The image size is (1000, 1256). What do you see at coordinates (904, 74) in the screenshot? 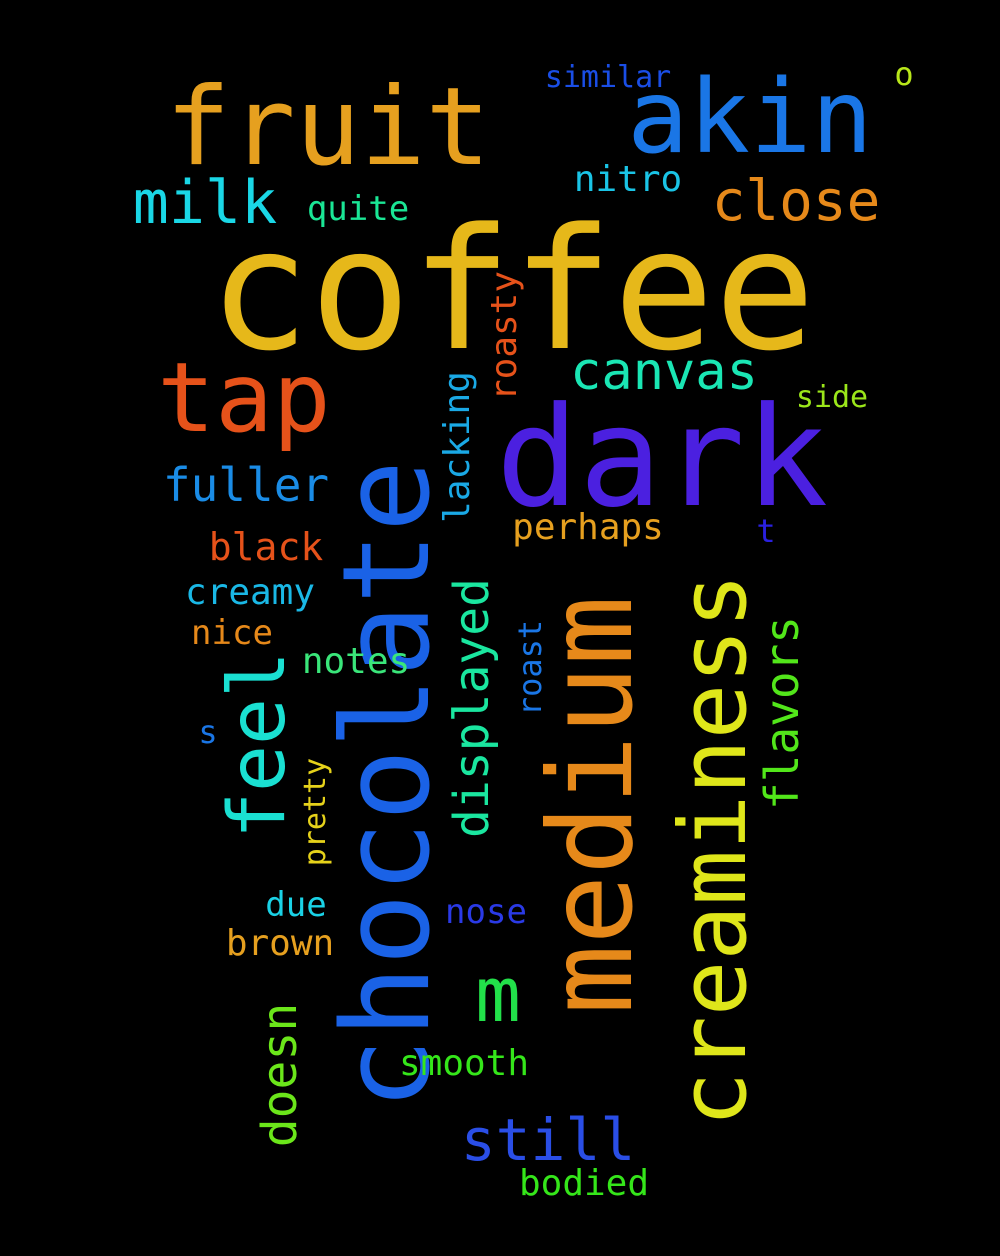
I see `word-o: o` at bounding box center [904, 74].